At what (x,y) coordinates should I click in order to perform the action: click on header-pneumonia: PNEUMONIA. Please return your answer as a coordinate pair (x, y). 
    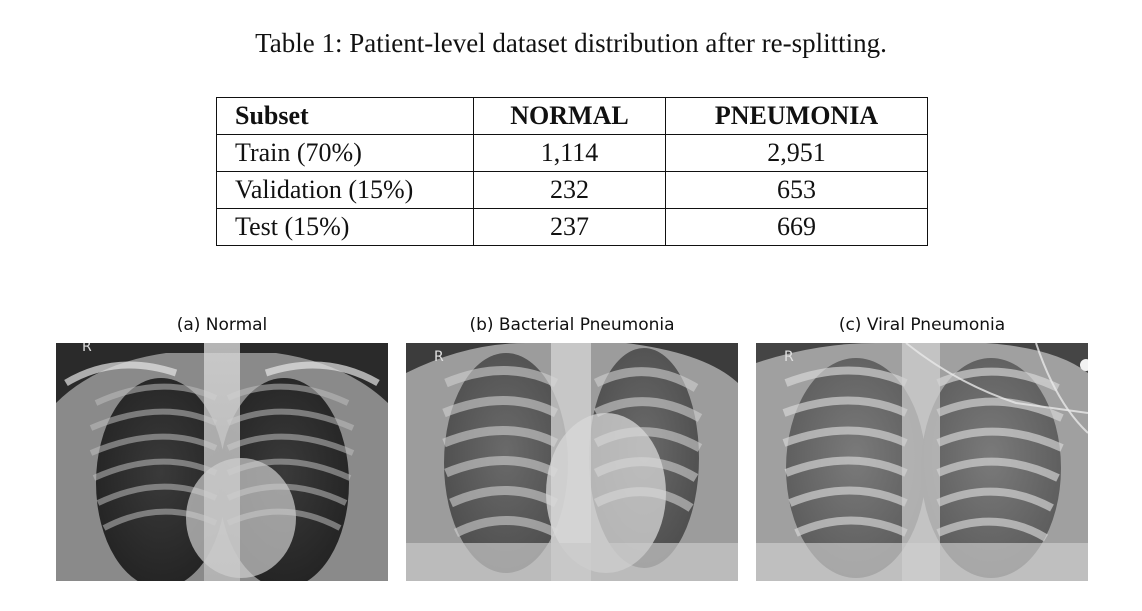
    Looking at the image, I should click on (796, 116).